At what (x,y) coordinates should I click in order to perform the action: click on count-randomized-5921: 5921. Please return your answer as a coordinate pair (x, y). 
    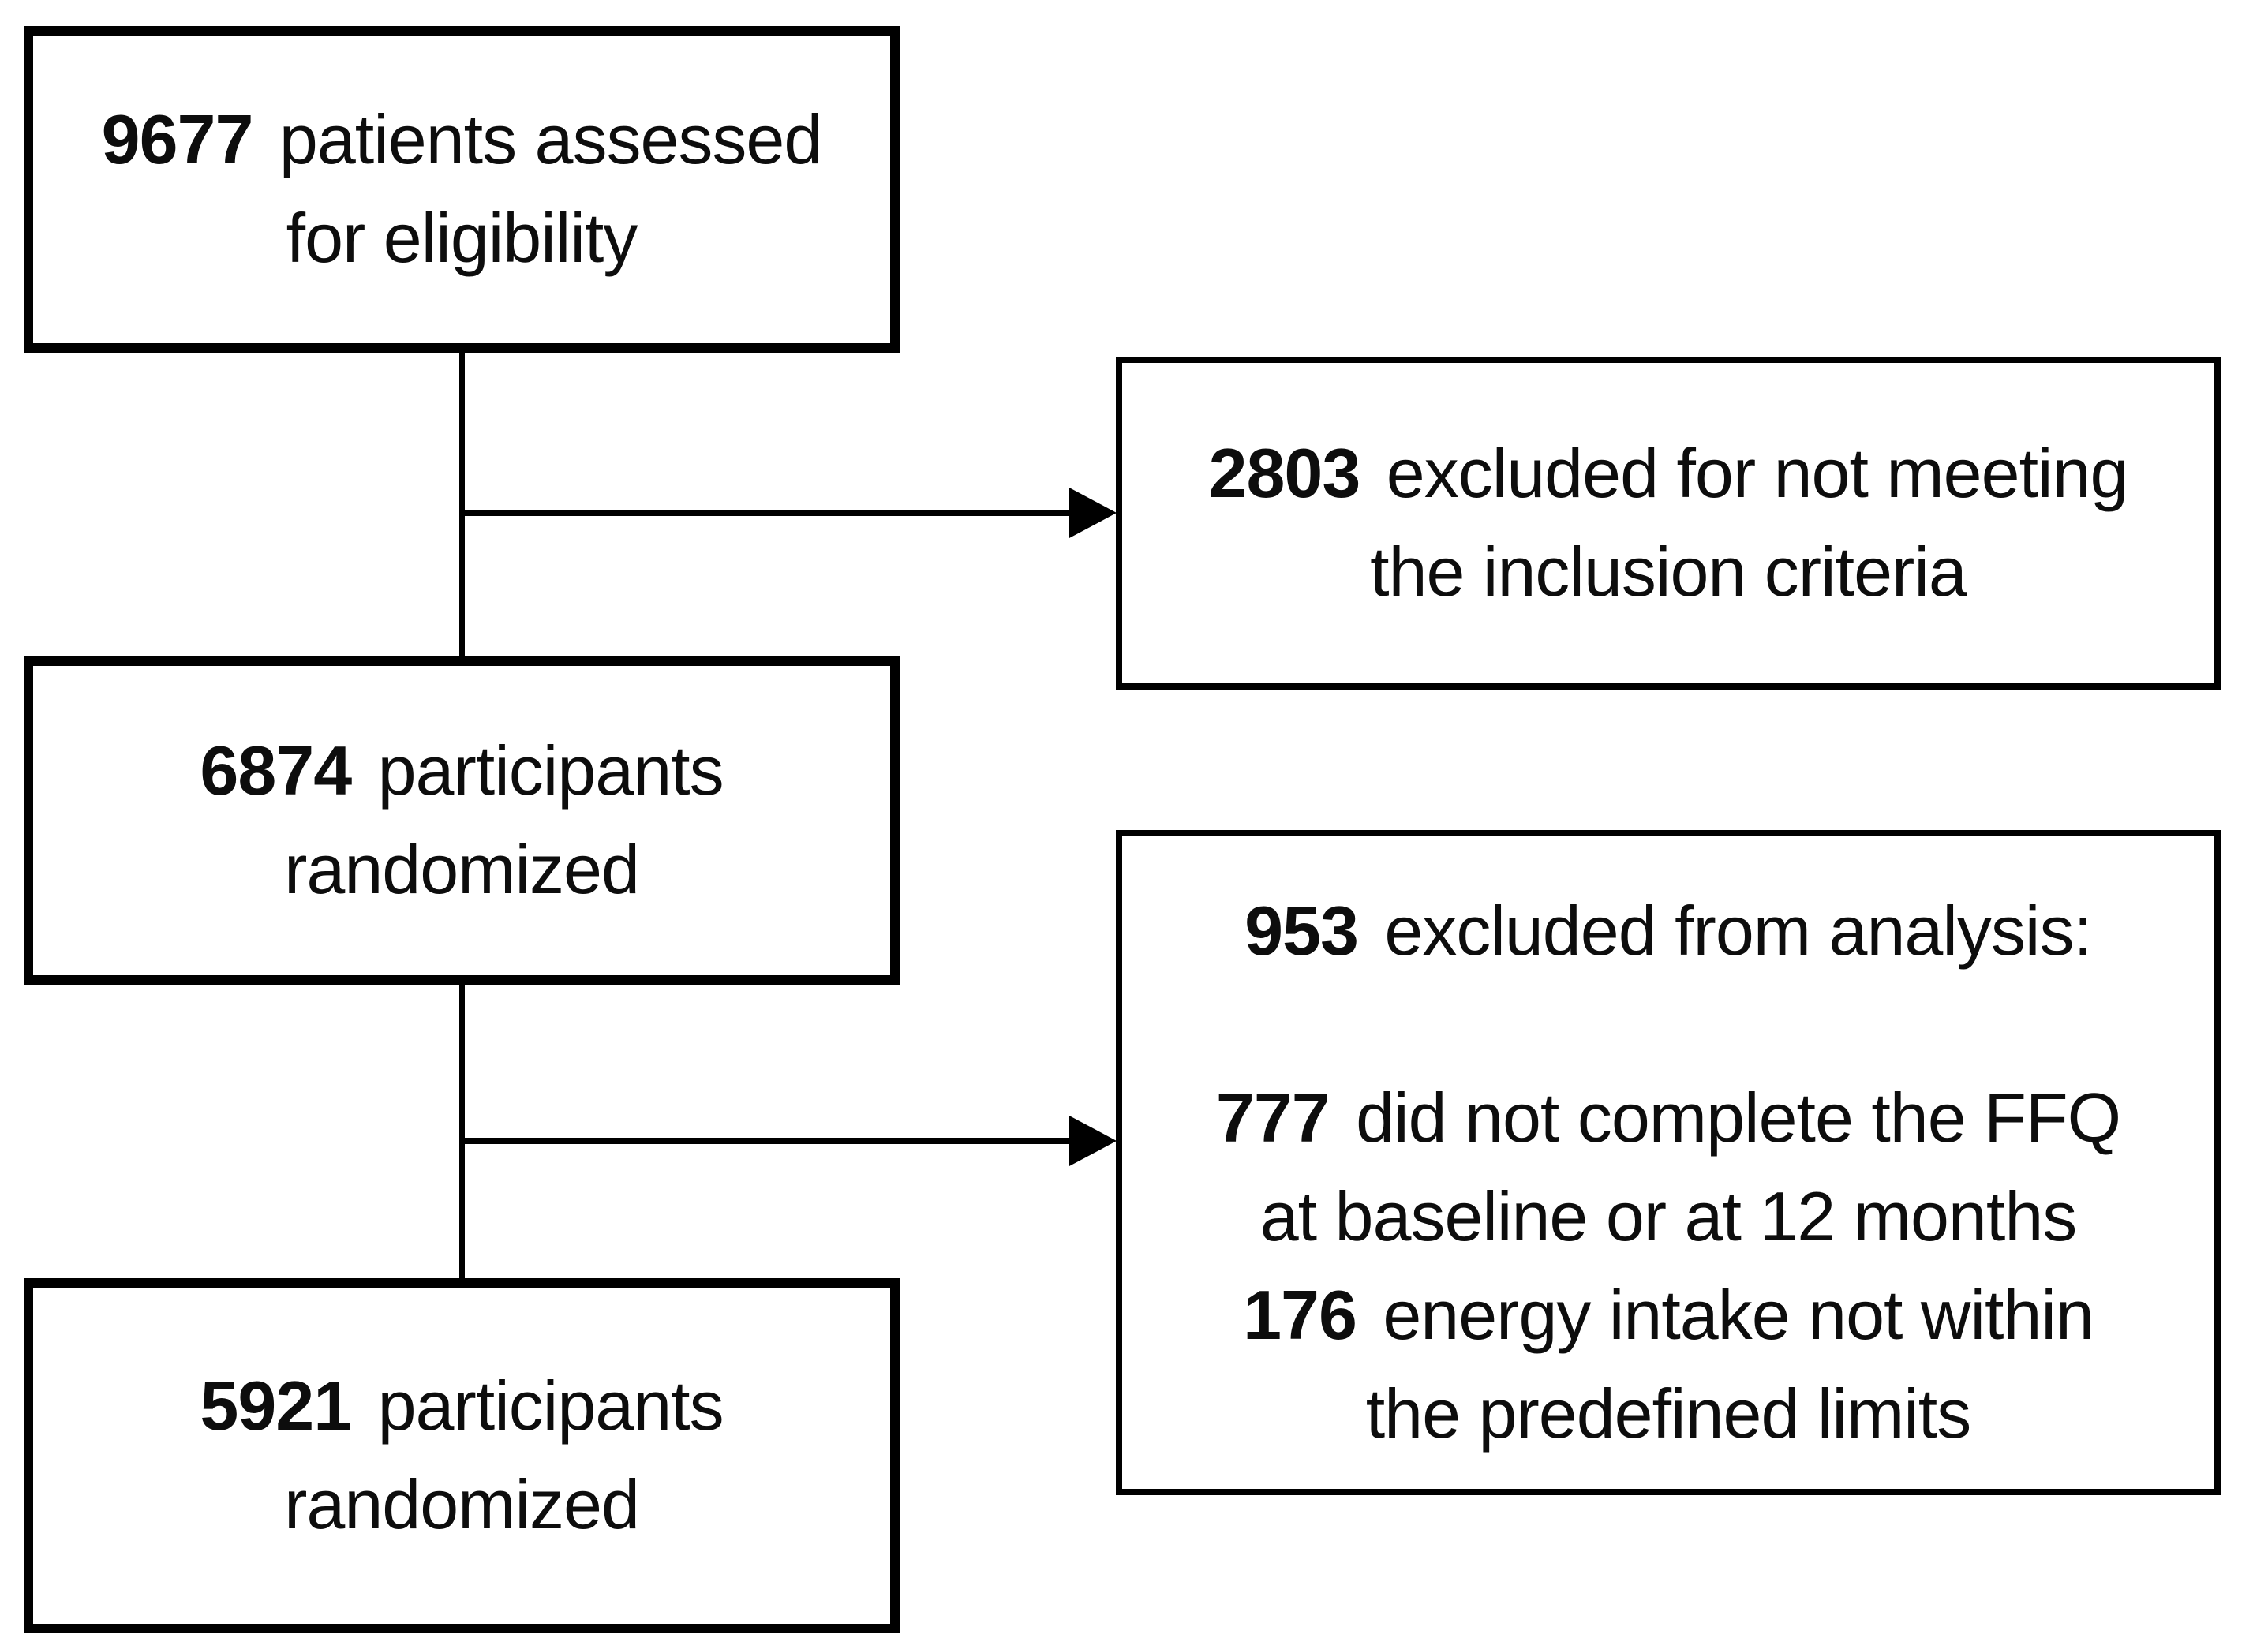
    Looking at the image, I should click on (276, 1406).